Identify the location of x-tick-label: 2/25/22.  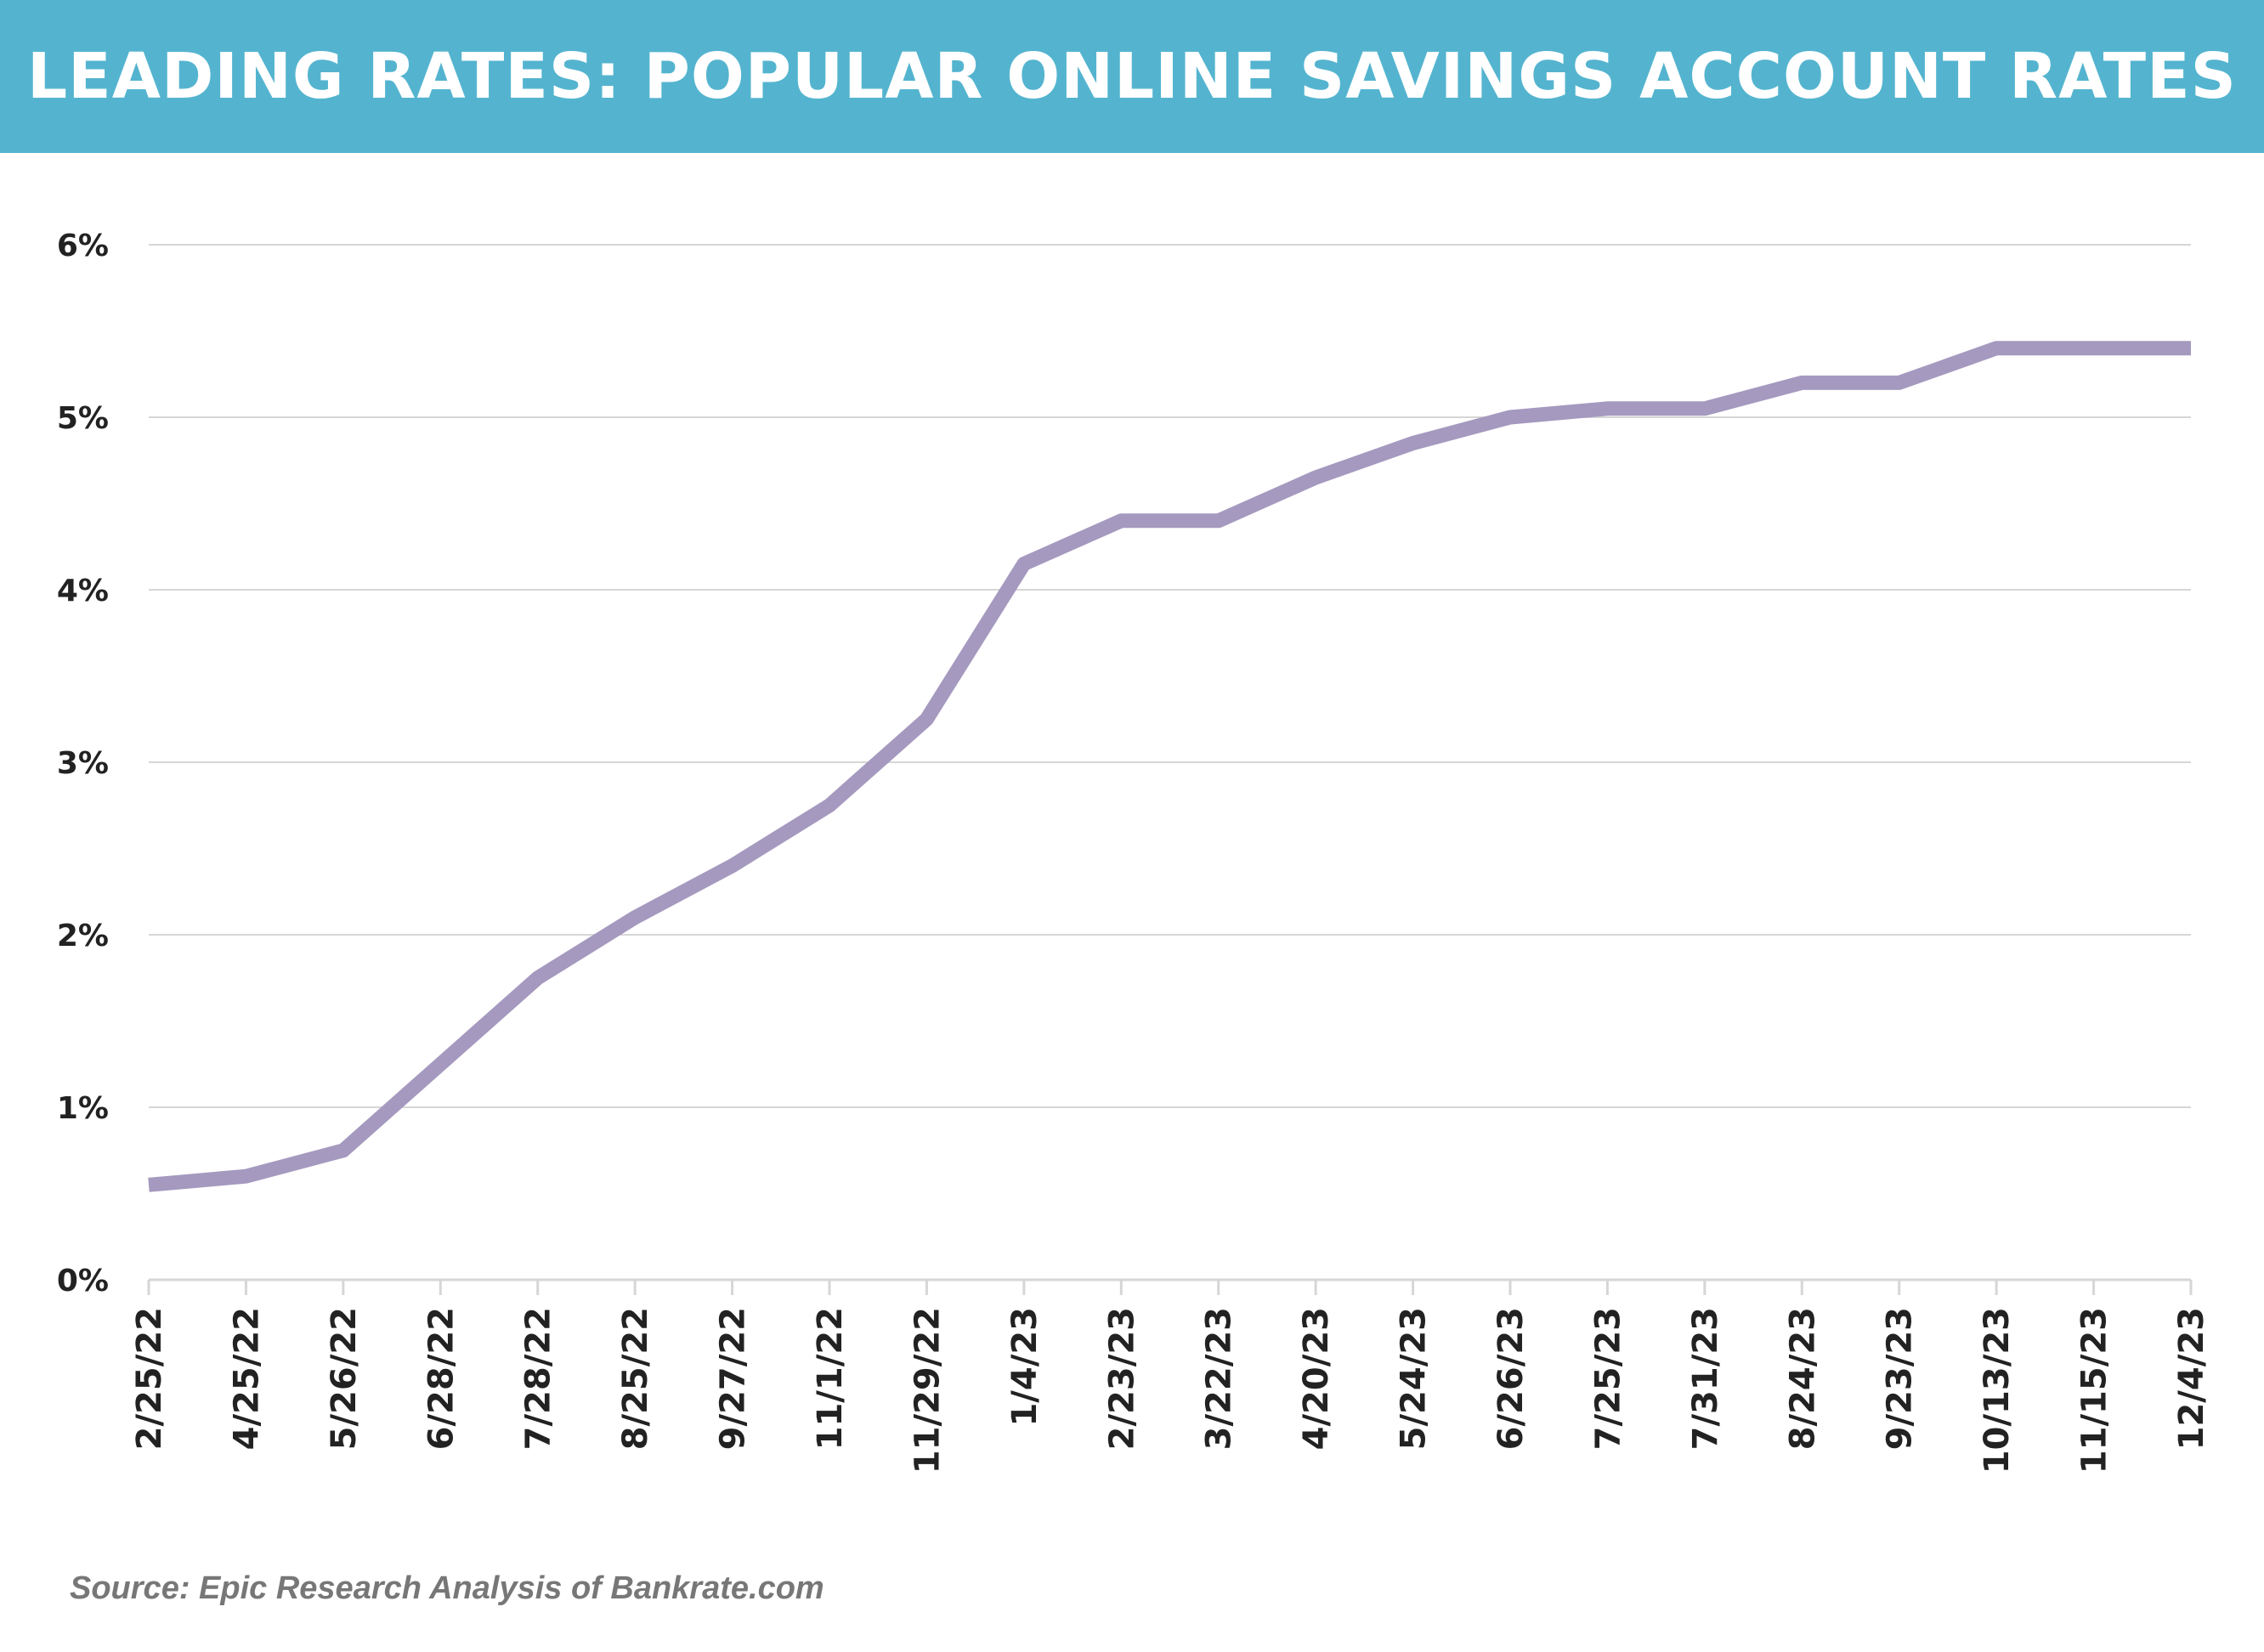
(149, 1378).